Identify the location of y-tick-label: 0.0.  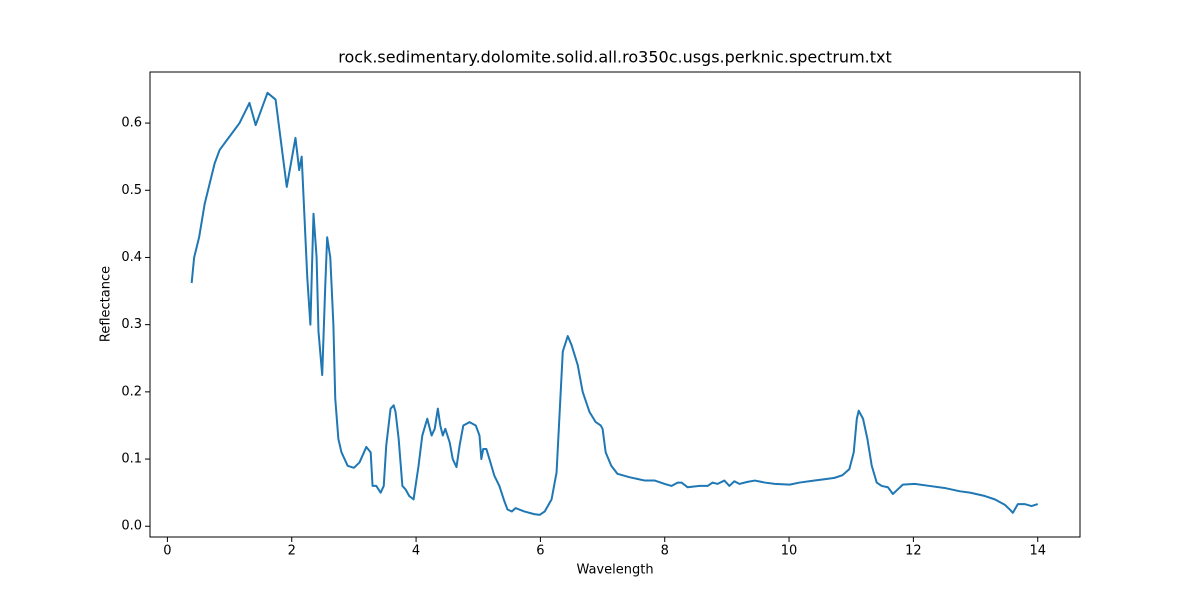
(131, 526).